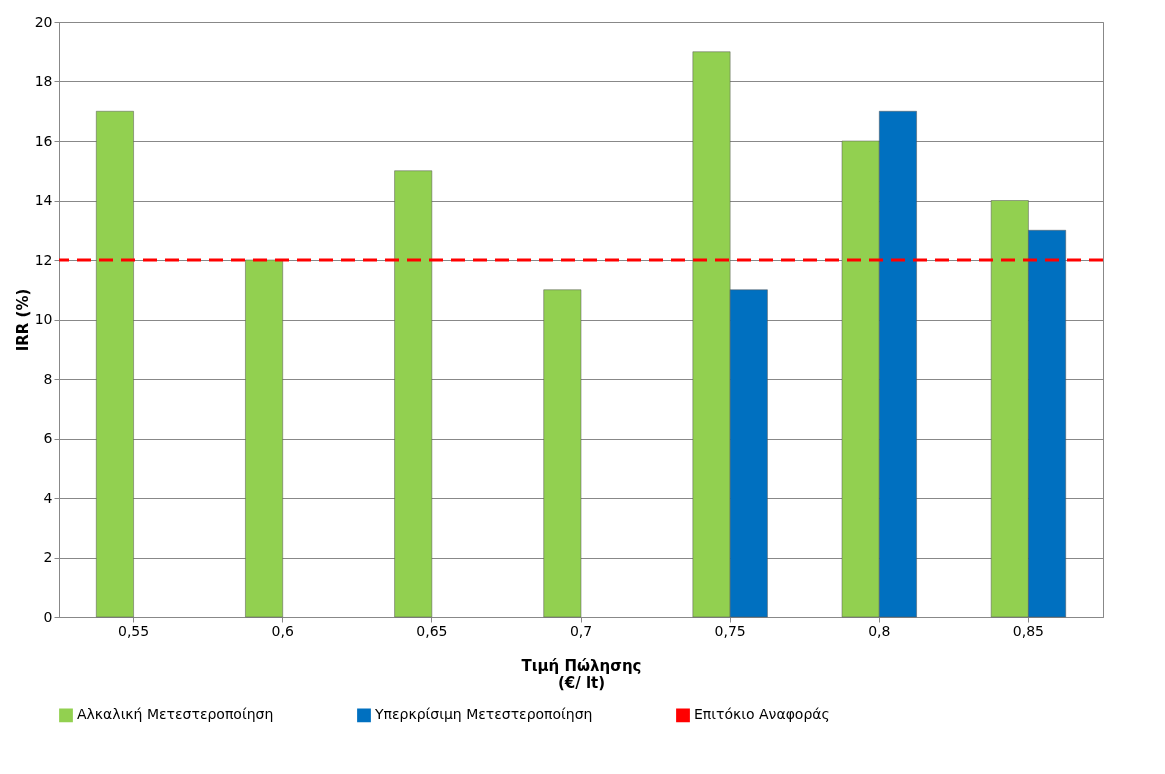 The height and width of the screenshot is (774, 1165). I want to click on x-tick-label: 0,8, so click(879, 630).